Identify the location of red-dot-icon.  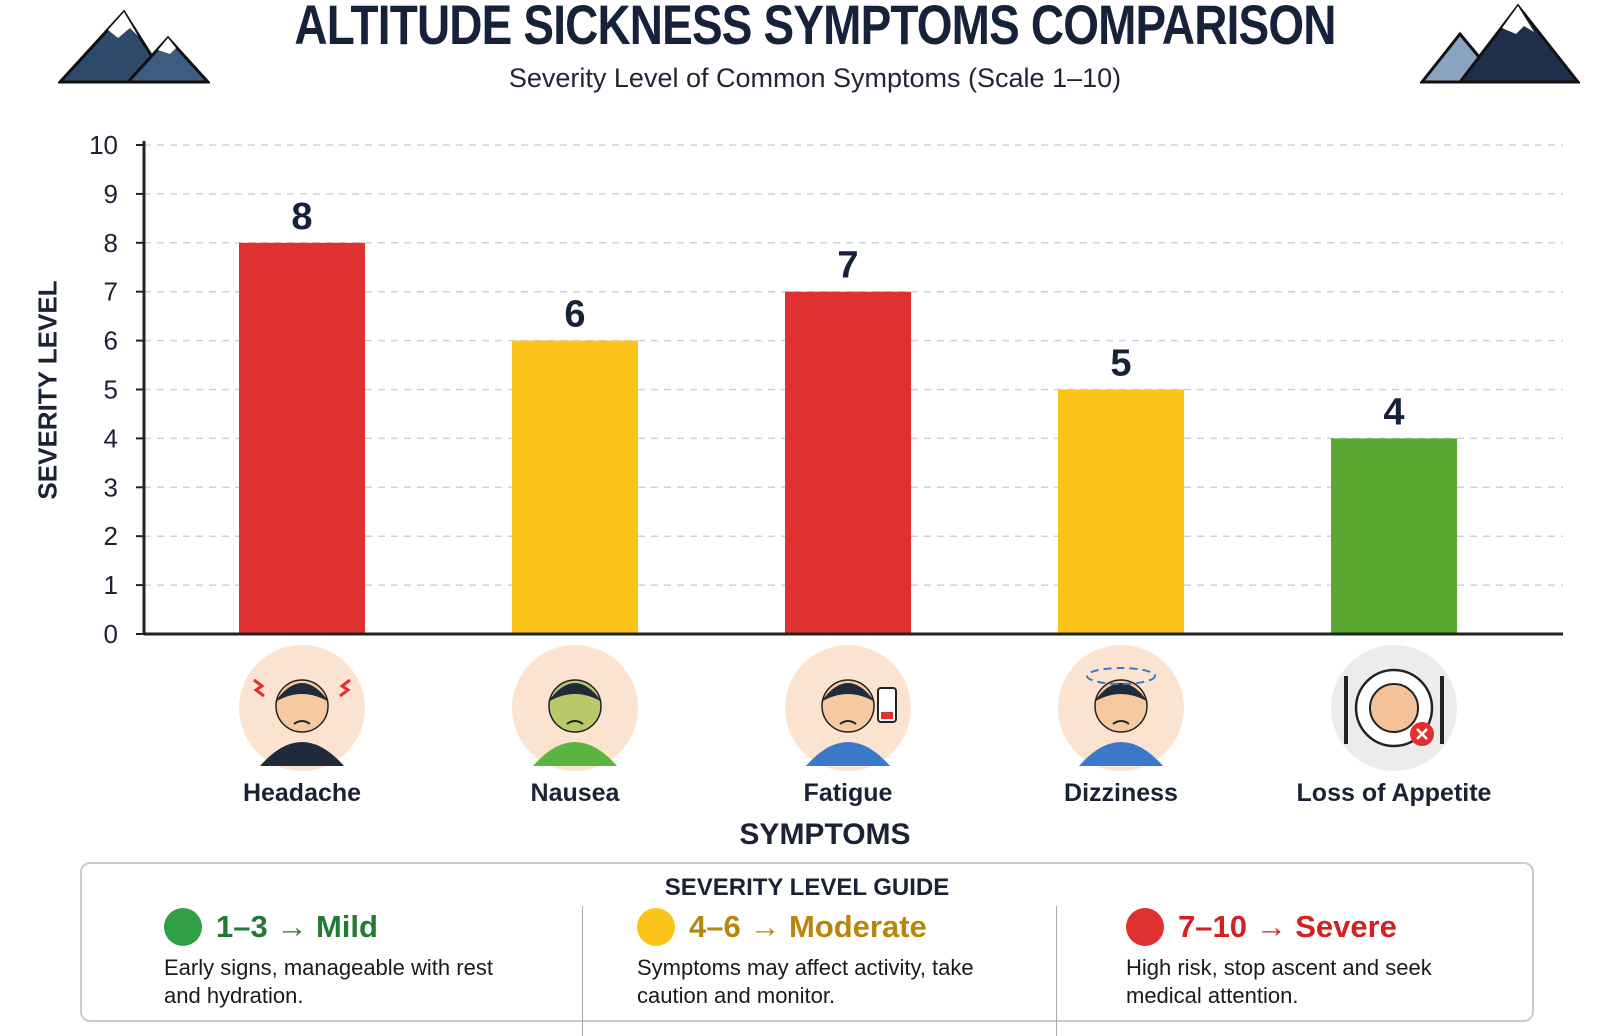
(1145, 927).